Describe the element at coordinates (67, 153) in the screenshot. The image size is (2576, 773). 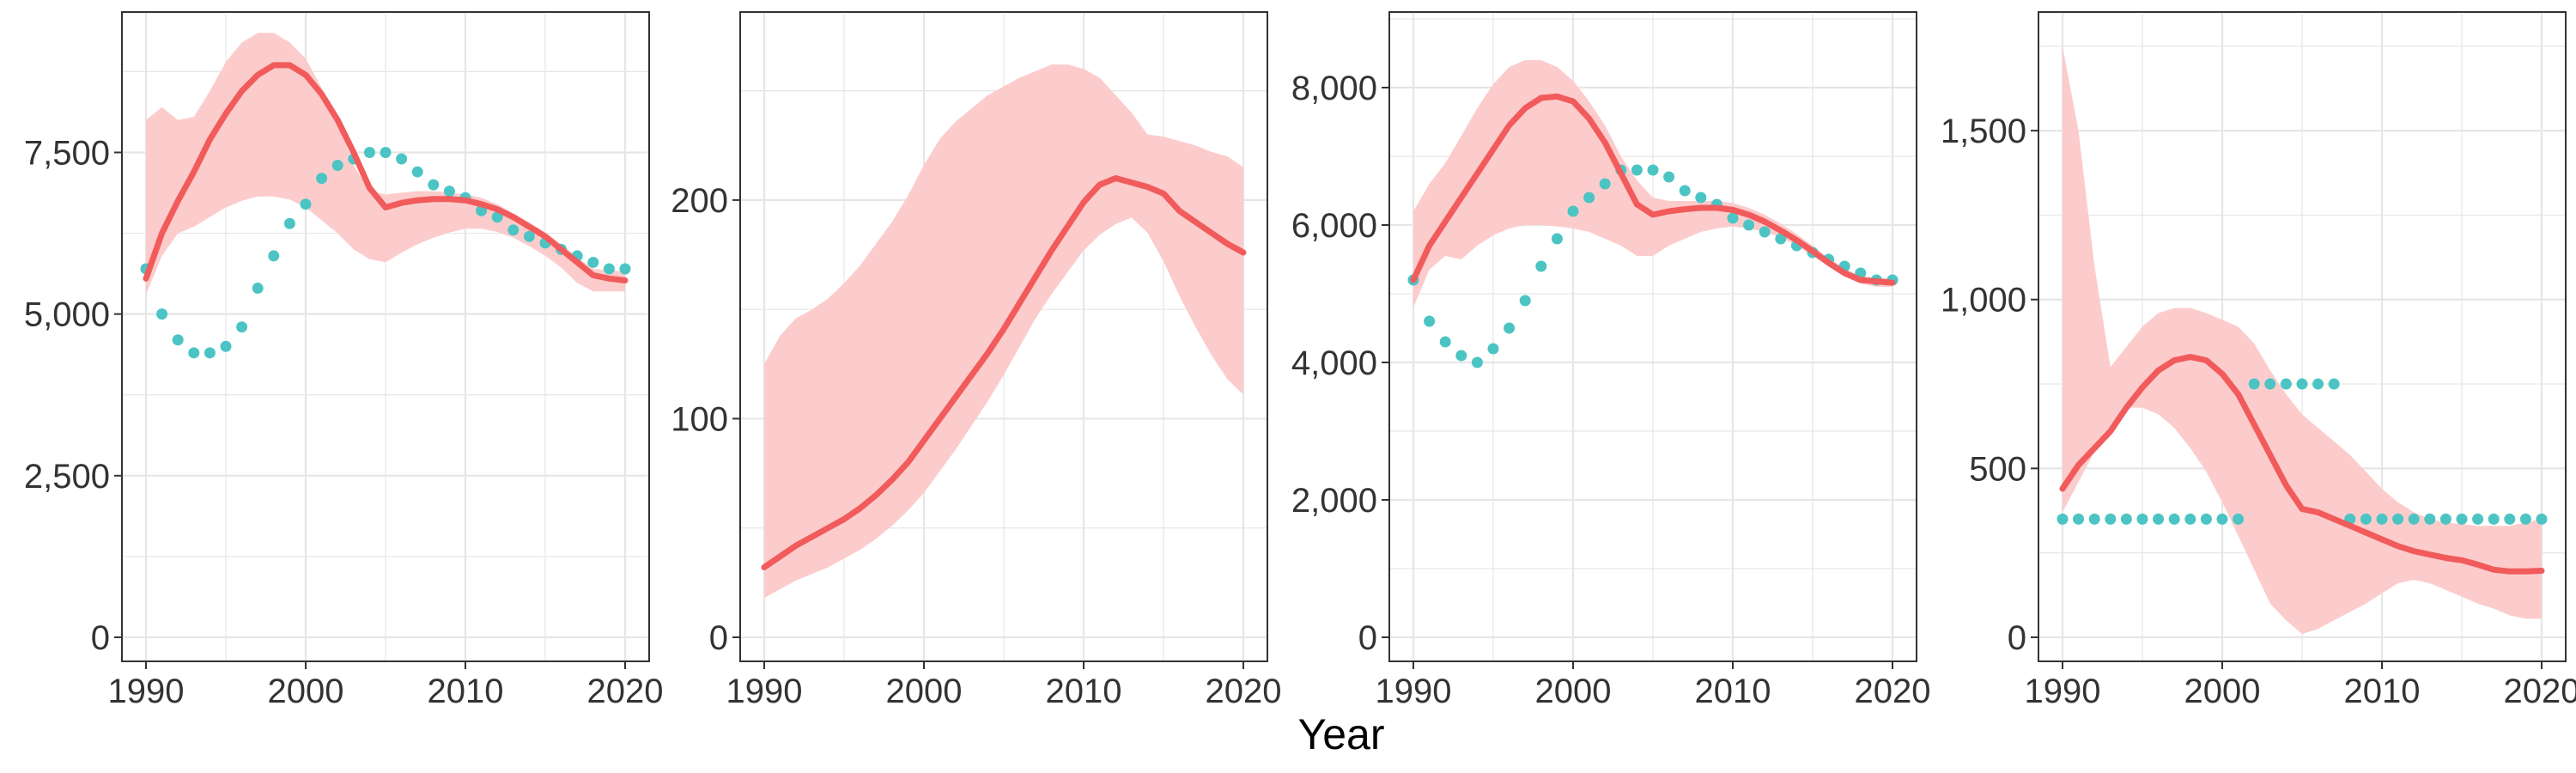
I see `y-tick-label: 7,500` at that location.